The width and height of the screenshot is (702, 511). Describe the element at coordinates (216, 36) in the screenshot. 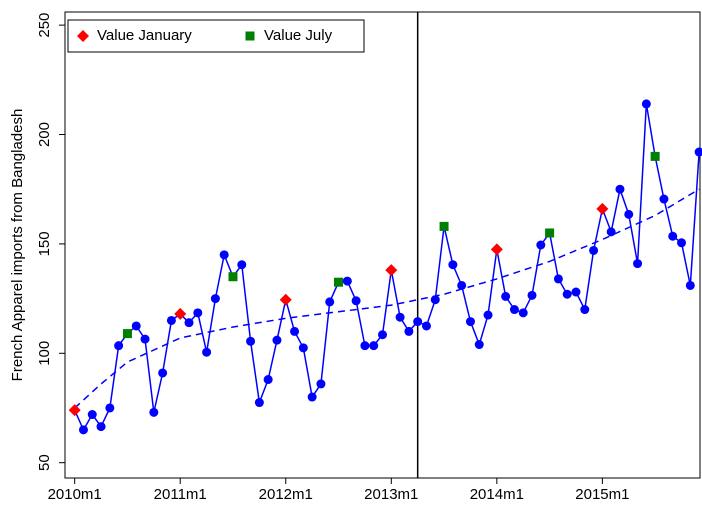

I see `legend-box` at that location.